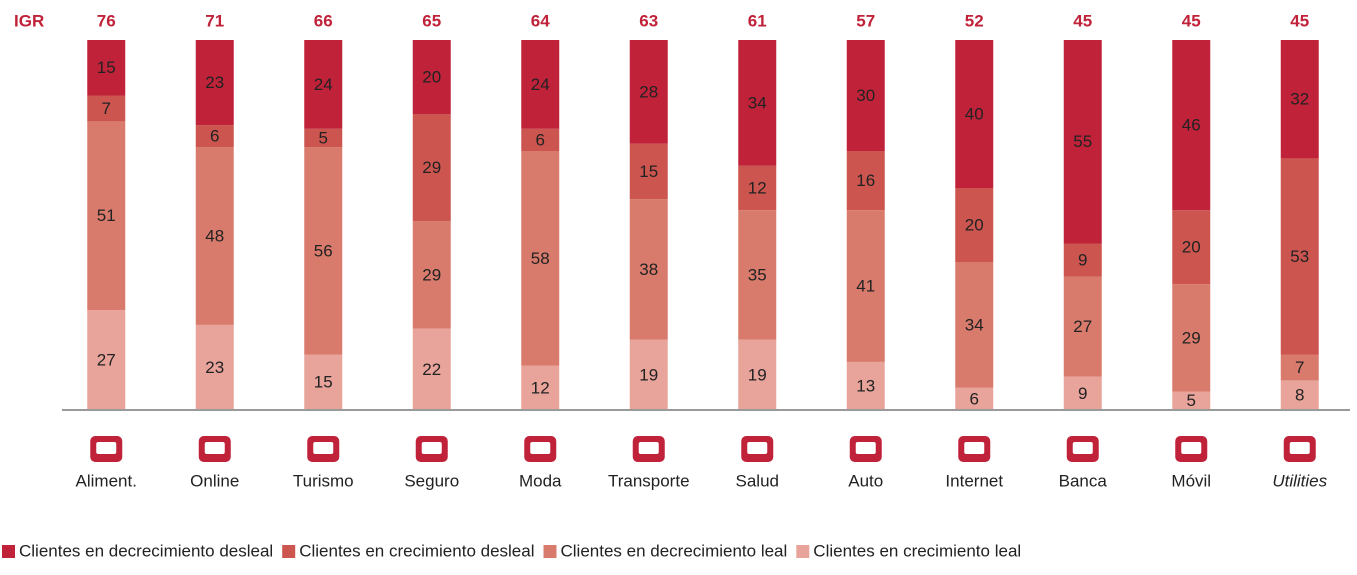  What do you see at coordinates (214, 480) in the screenshot?
I see `x-tick-label: Online` at bounding box center [214, 480].